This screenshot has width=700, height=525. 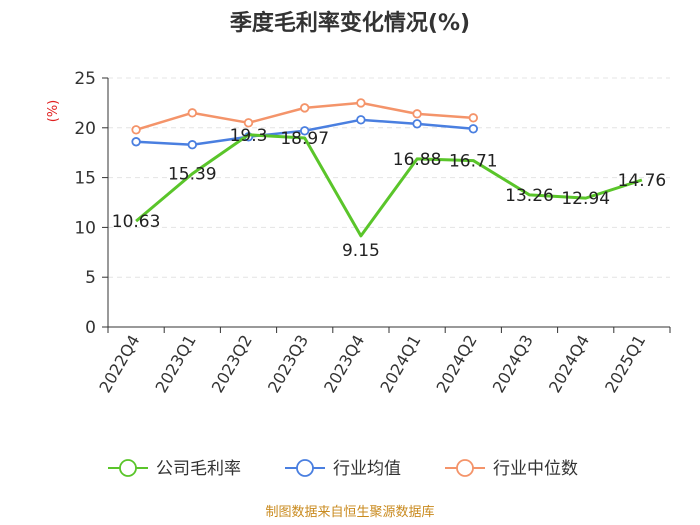 What do you see at coordinates (389, 185) in the screenshot?
I see `series-line` at bounding box center [389, 185].